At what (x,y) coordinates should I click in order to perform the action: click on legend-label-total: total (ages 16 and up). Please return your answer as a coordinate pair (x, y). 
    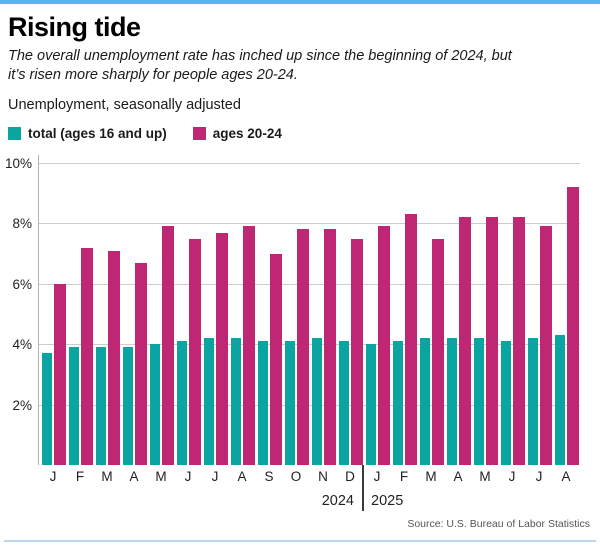
    Looking at the image, I should click on (97, 134).